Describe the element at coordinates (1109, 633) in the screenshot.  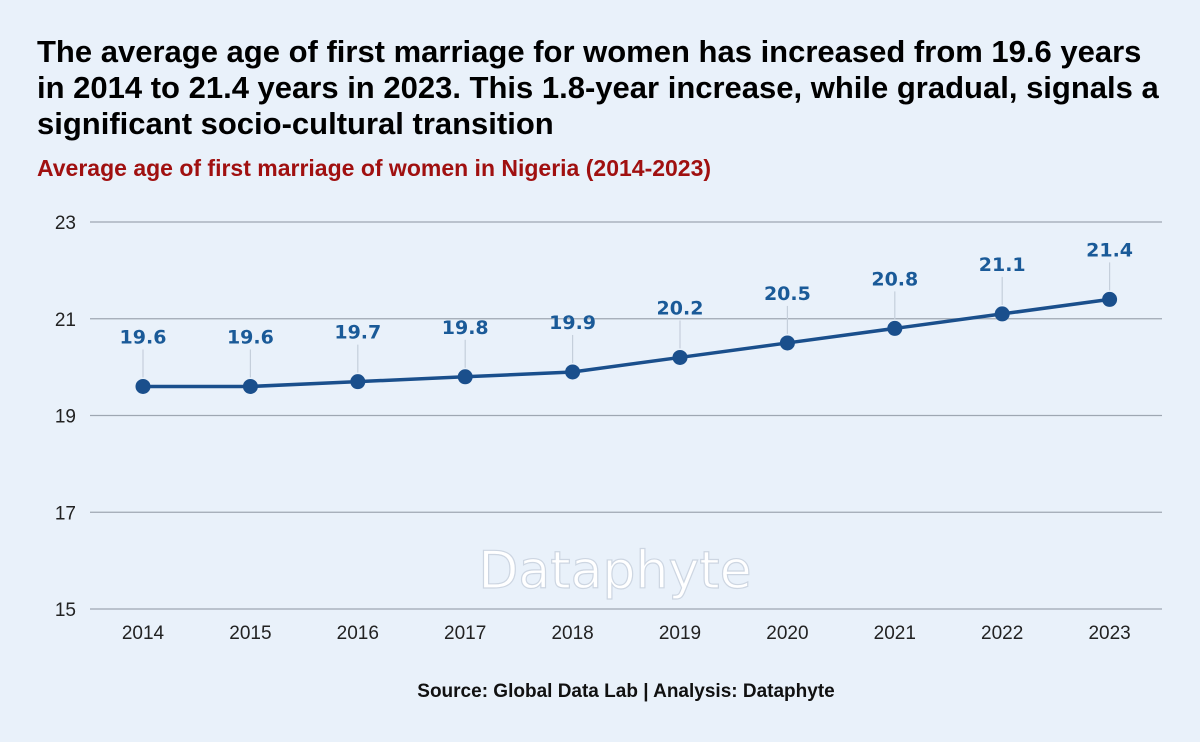
I see `x-tick-label: 2023` at that location.